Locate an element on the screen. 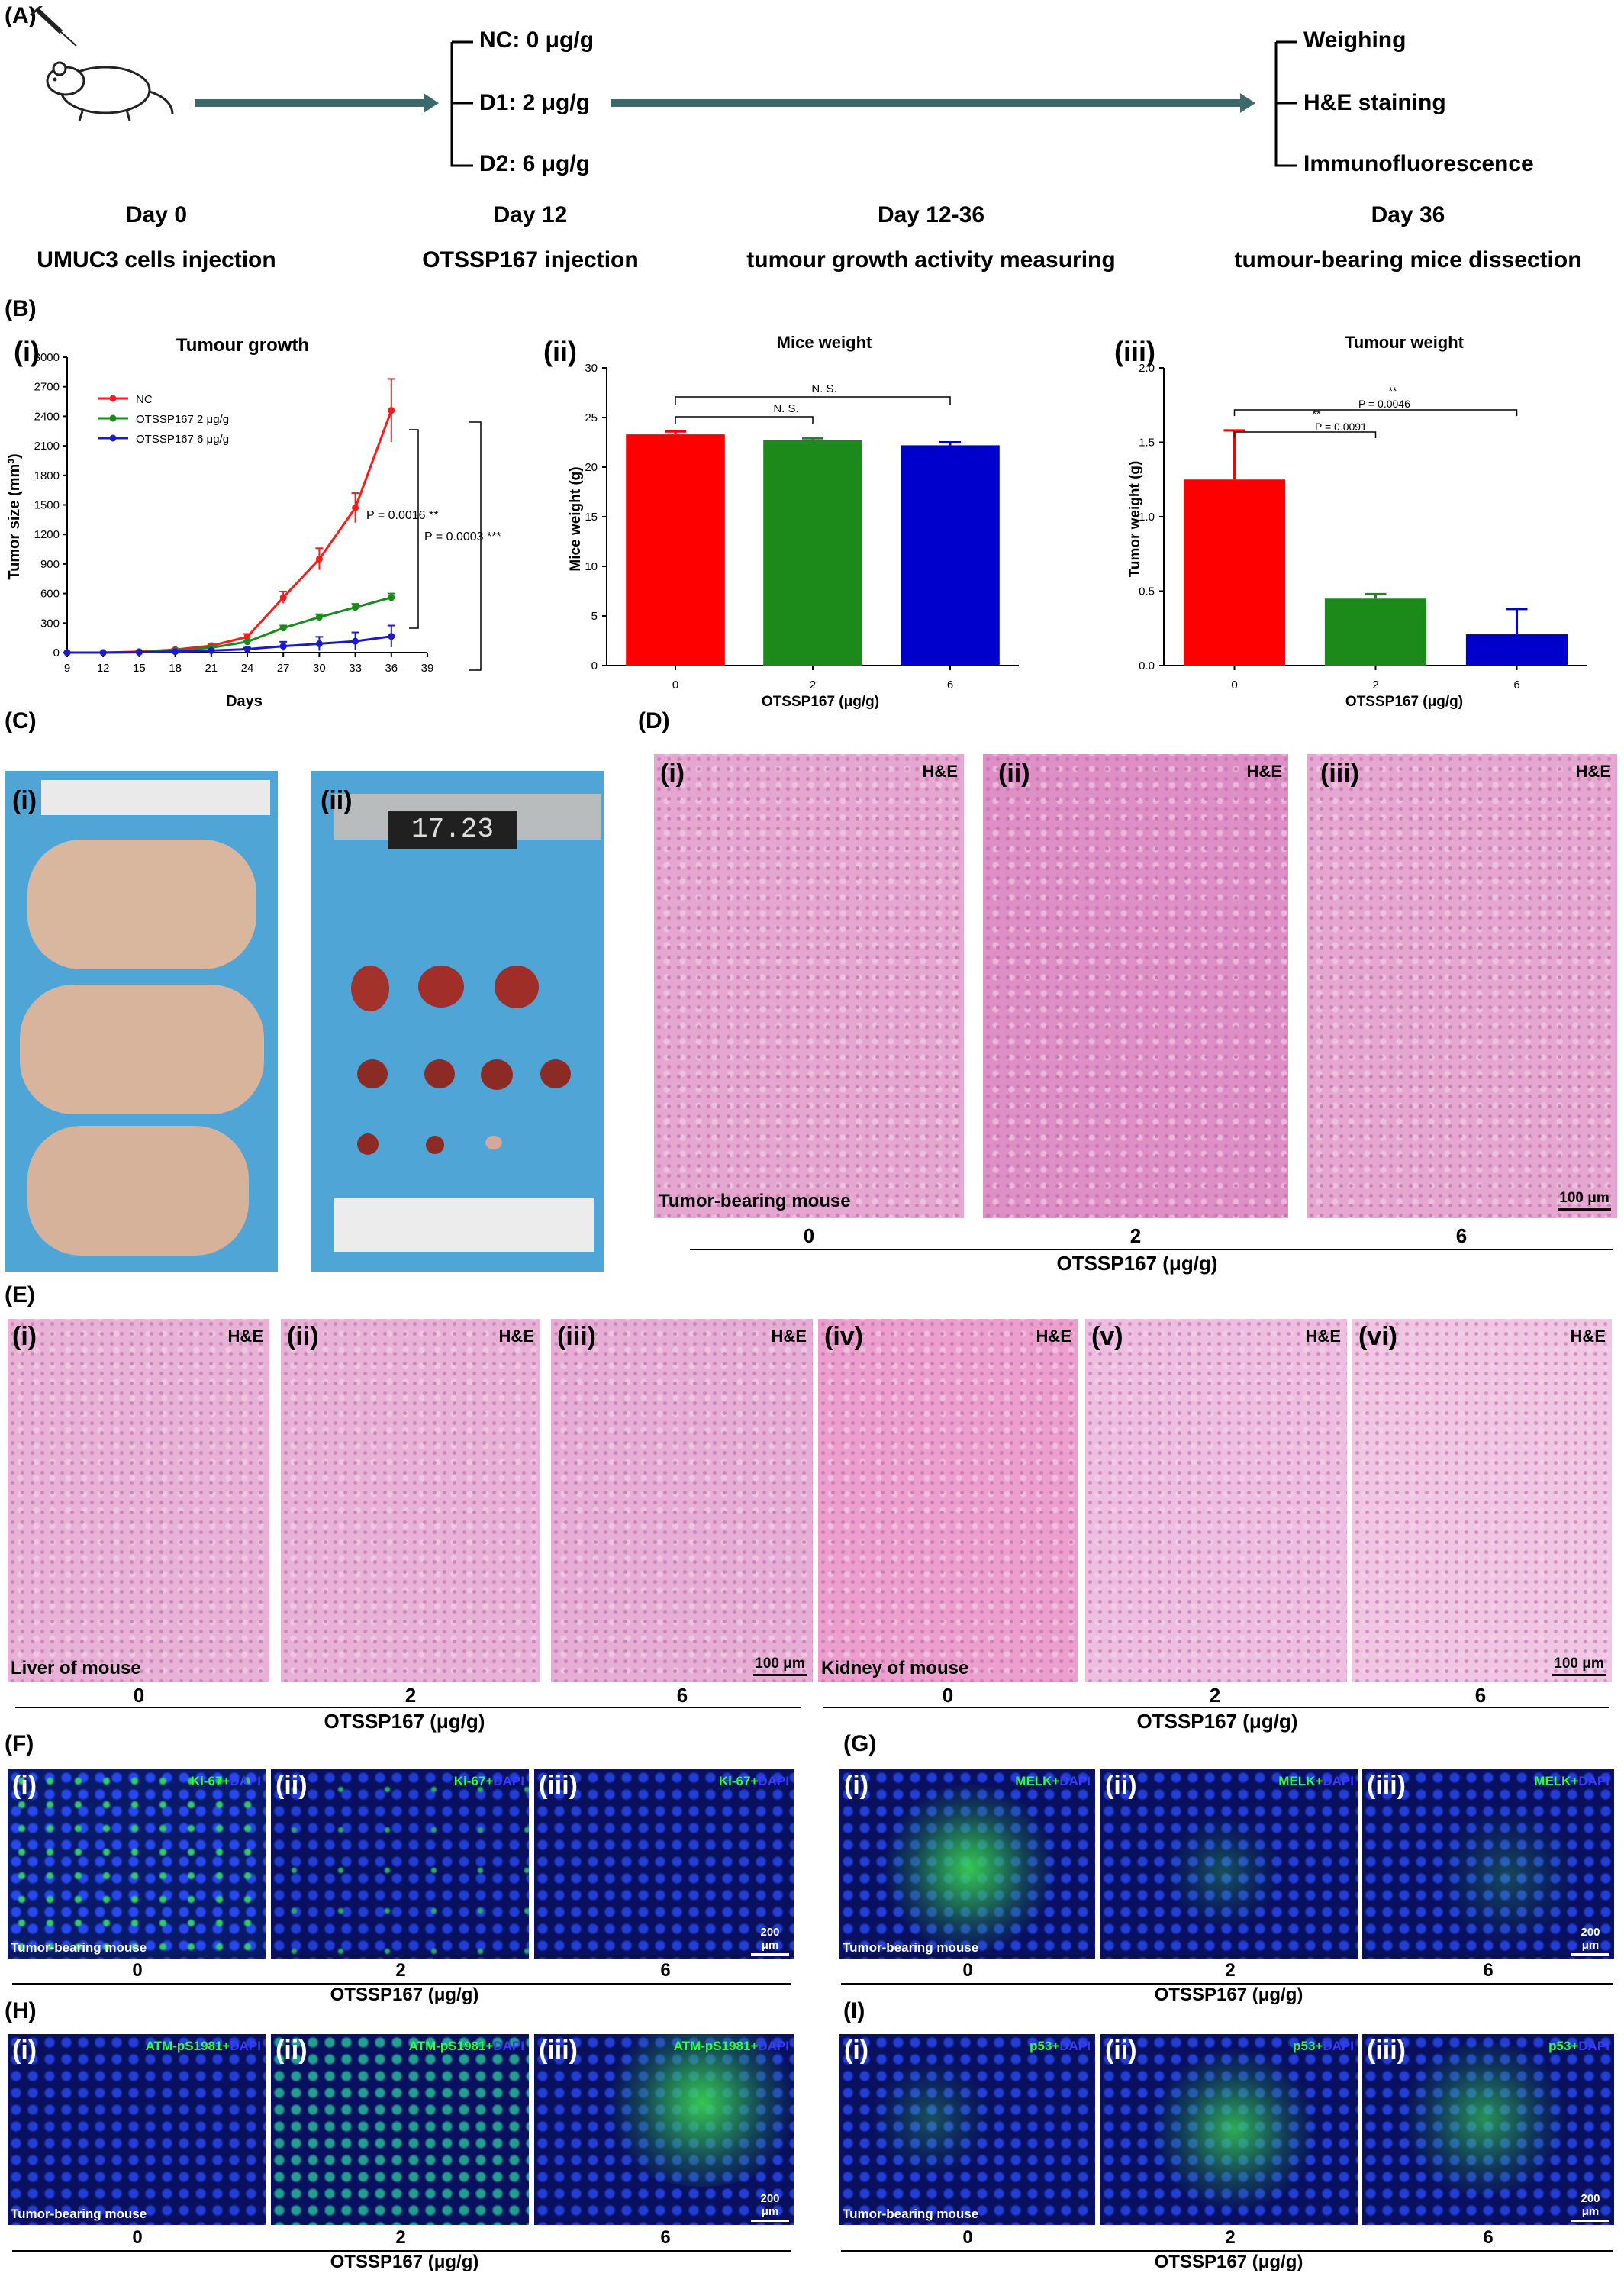 Image resolution: width=1624 pixels, height=2286 pixels. panel-h-i-dapi: DAPI is located at coordinates (245, 2046).